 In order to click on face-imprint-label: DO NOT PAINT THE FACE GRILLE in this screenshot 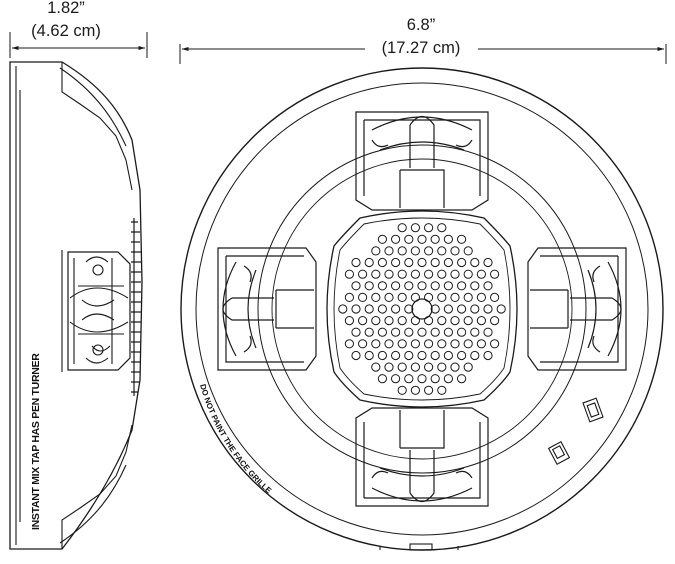, I will do `click(236, 439)`.